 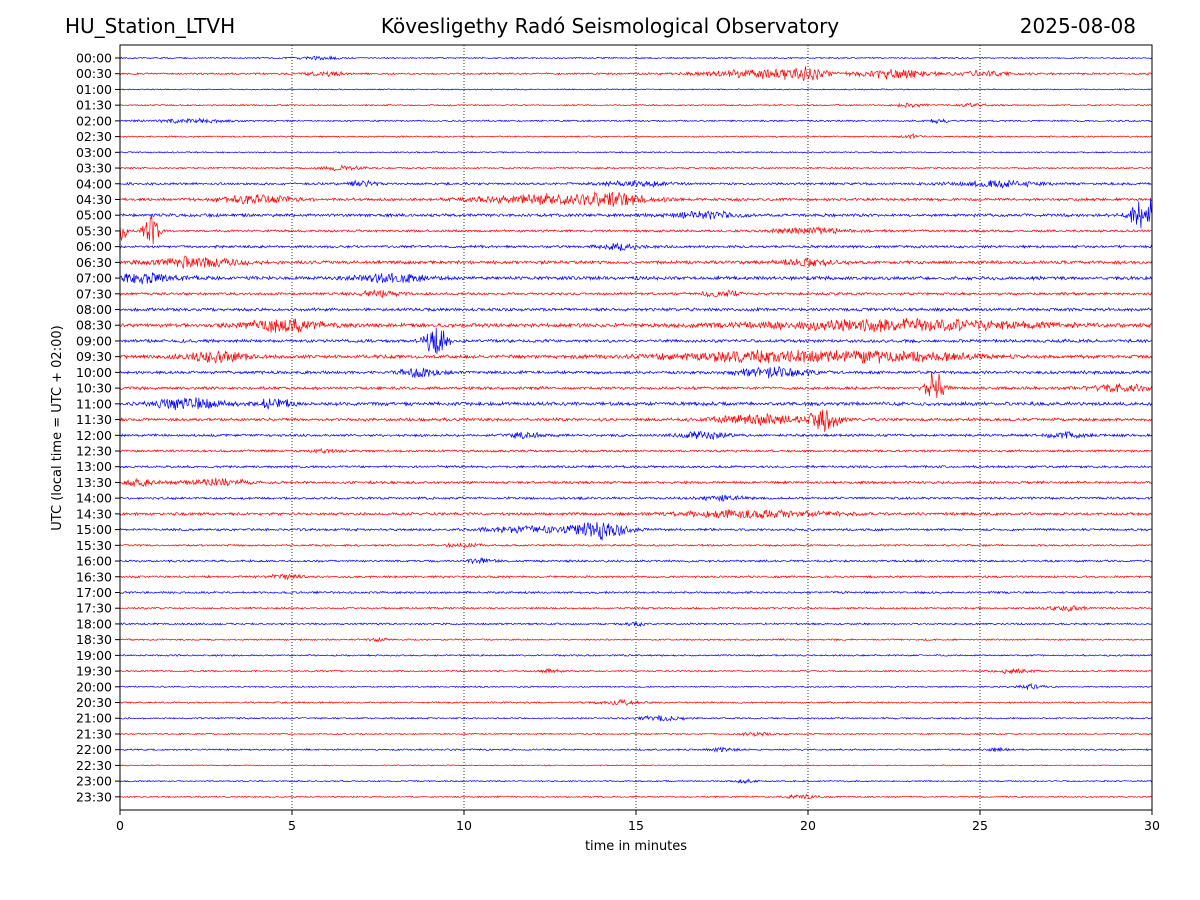 What do you see at coordinates (94, 246) in the screenshot?
I see `y-tick-label: 06:00` at bounding box center [94, 246].